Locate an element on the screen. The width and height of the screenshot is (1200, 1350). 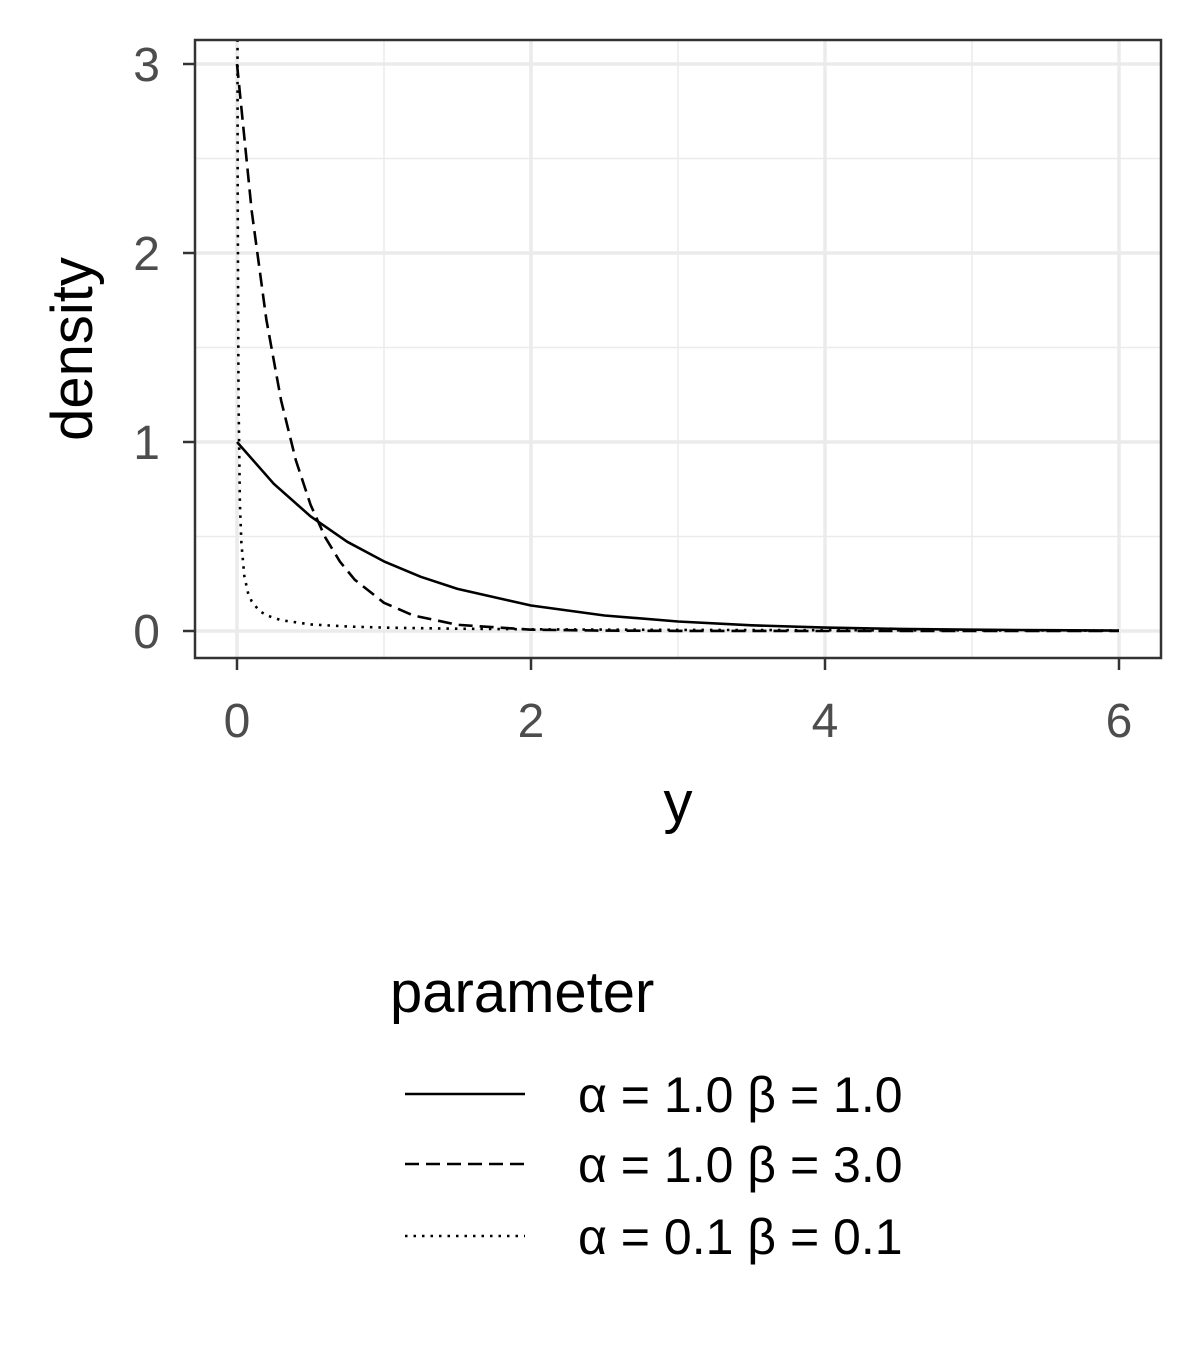
series-line-solid is located at coordinates (678, 536).